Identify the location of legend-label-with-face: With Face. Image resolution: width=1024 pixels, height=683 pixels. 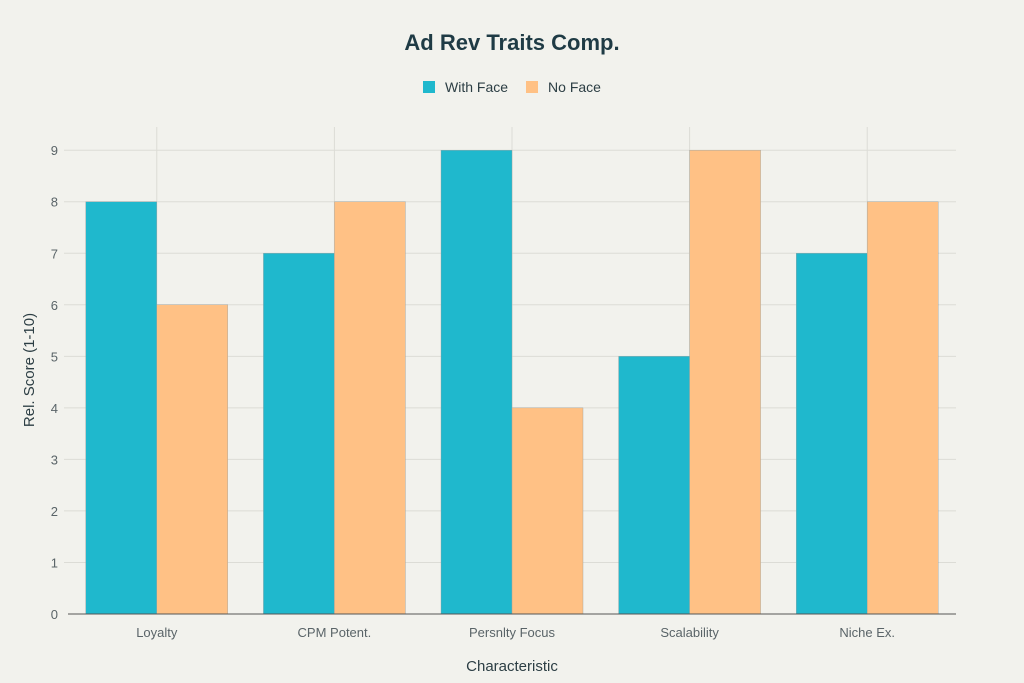
(477, 87).